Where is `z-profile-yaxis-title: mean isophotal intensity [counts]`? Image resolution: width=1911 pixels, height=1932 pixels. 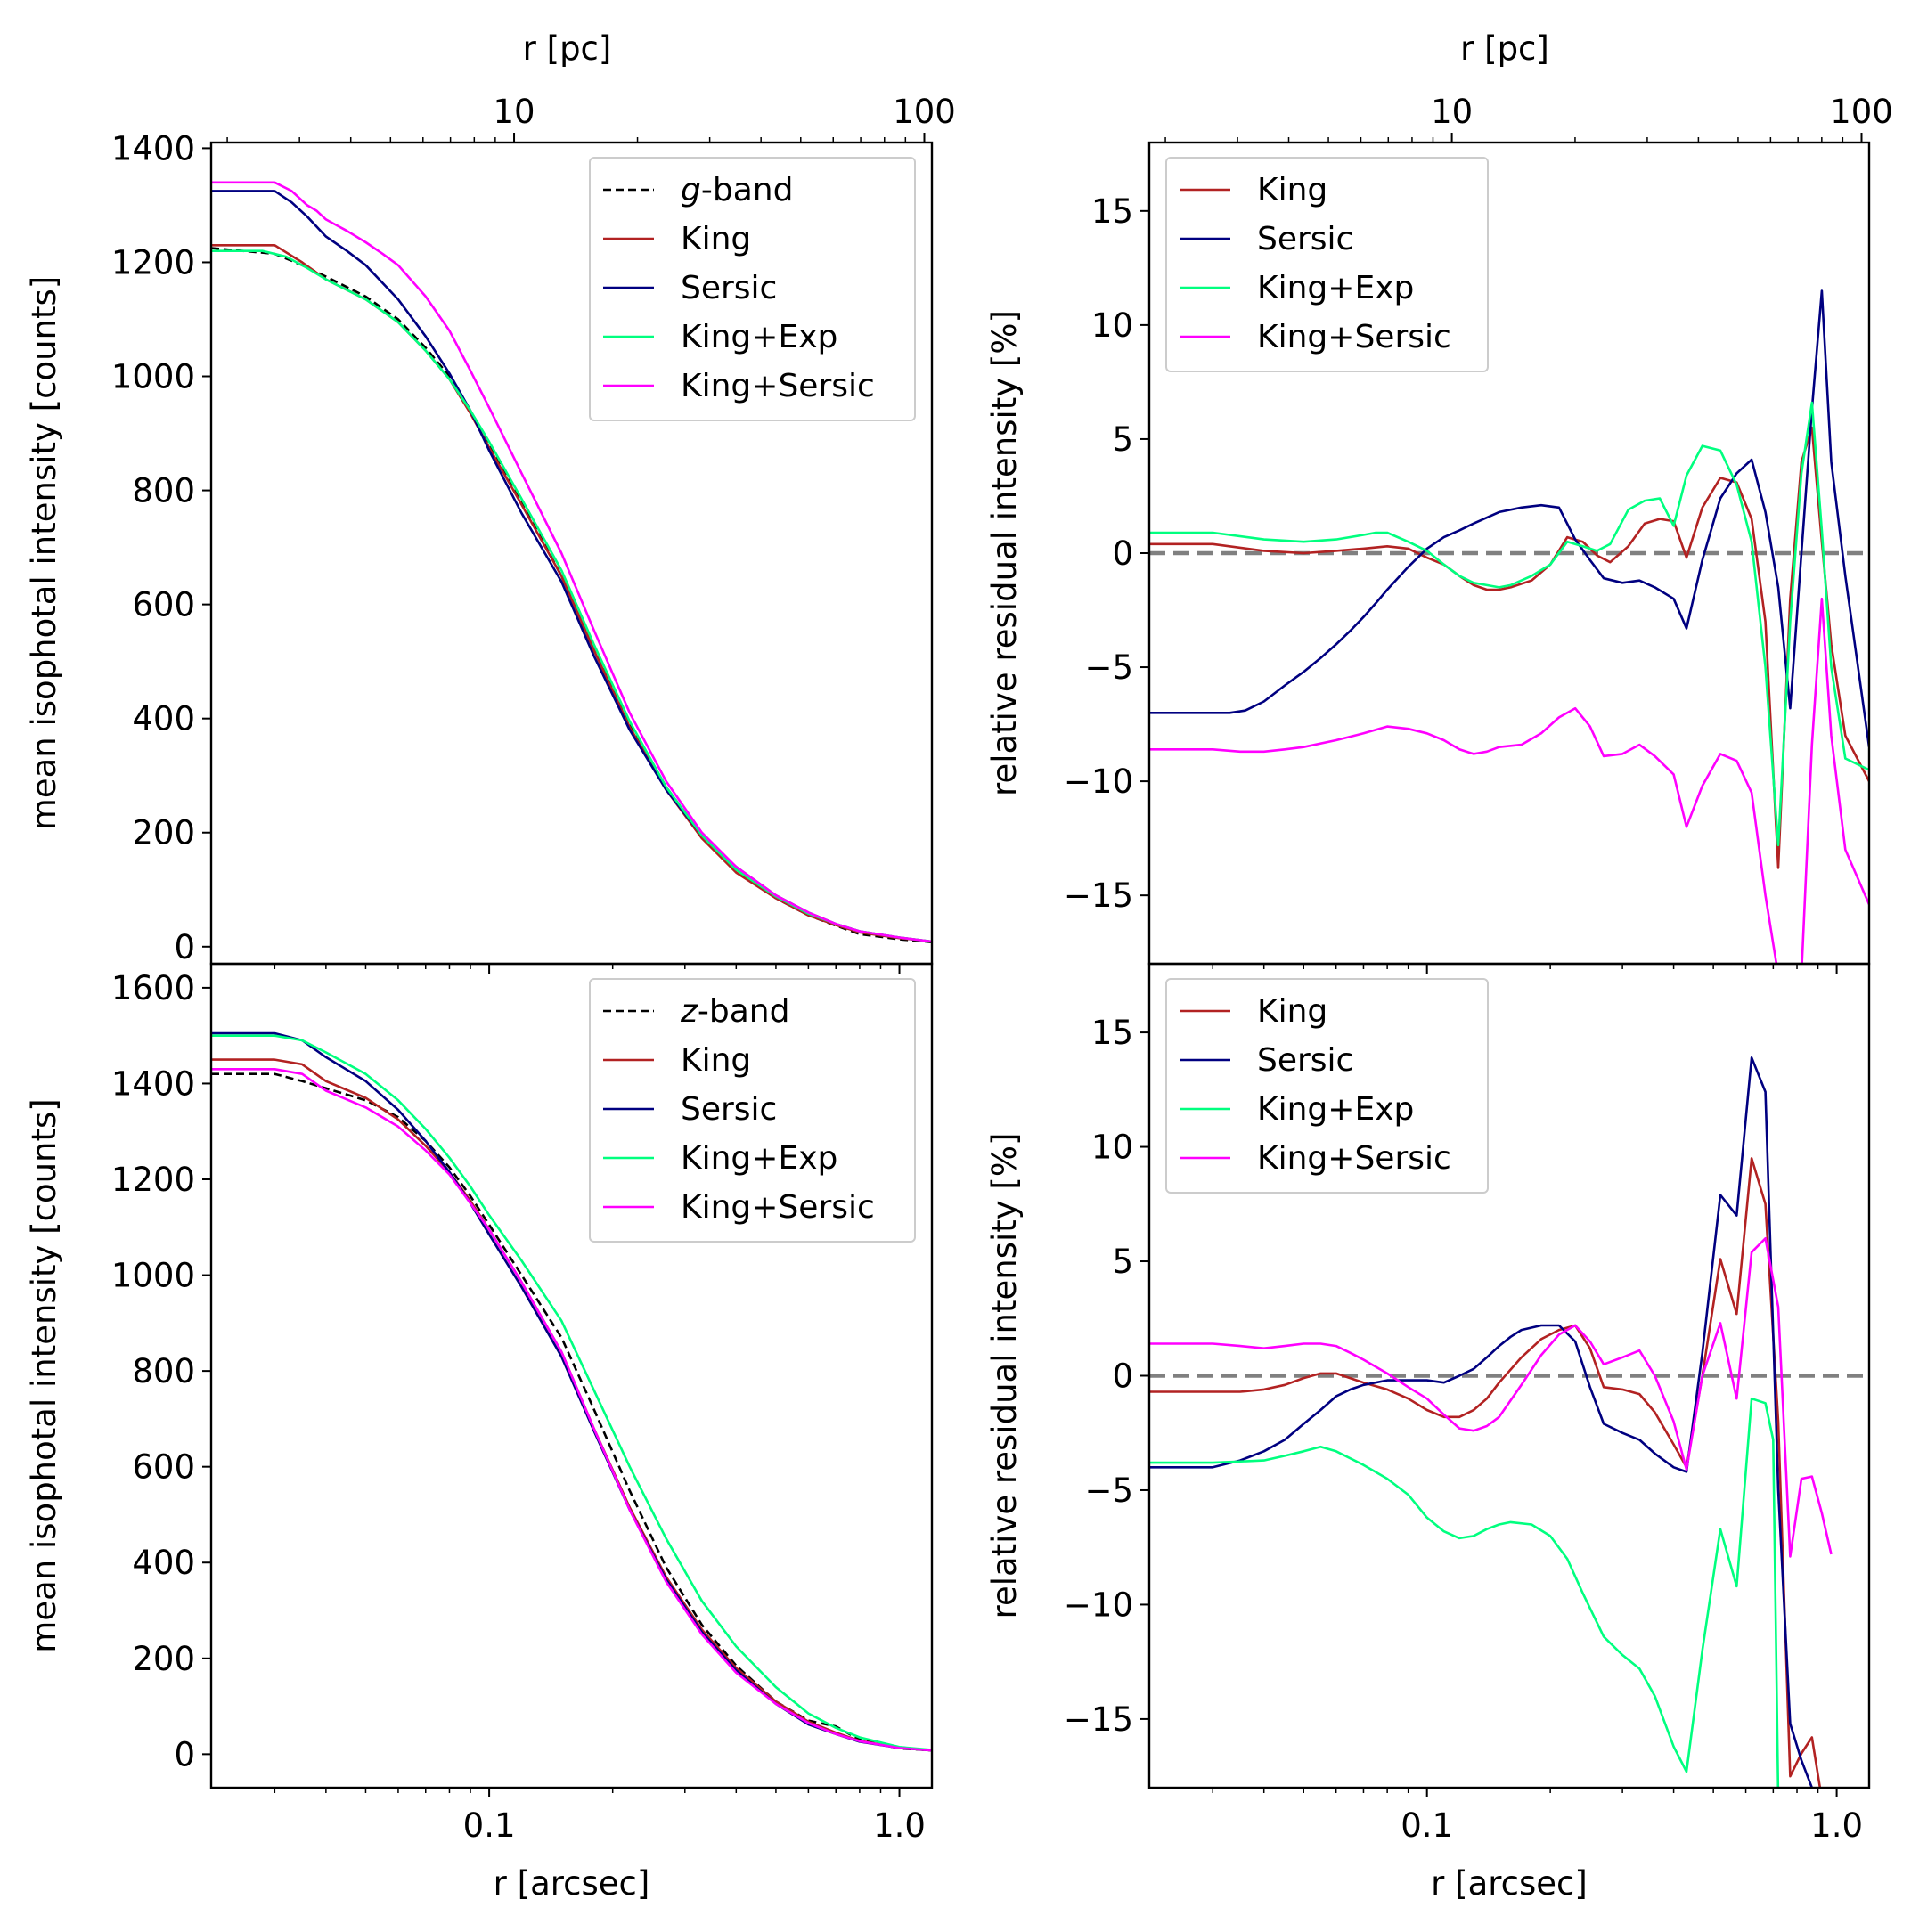 z-profile-yaxis-title: mean isophotal intensity [counts] is located at coordinates (44, 1375).